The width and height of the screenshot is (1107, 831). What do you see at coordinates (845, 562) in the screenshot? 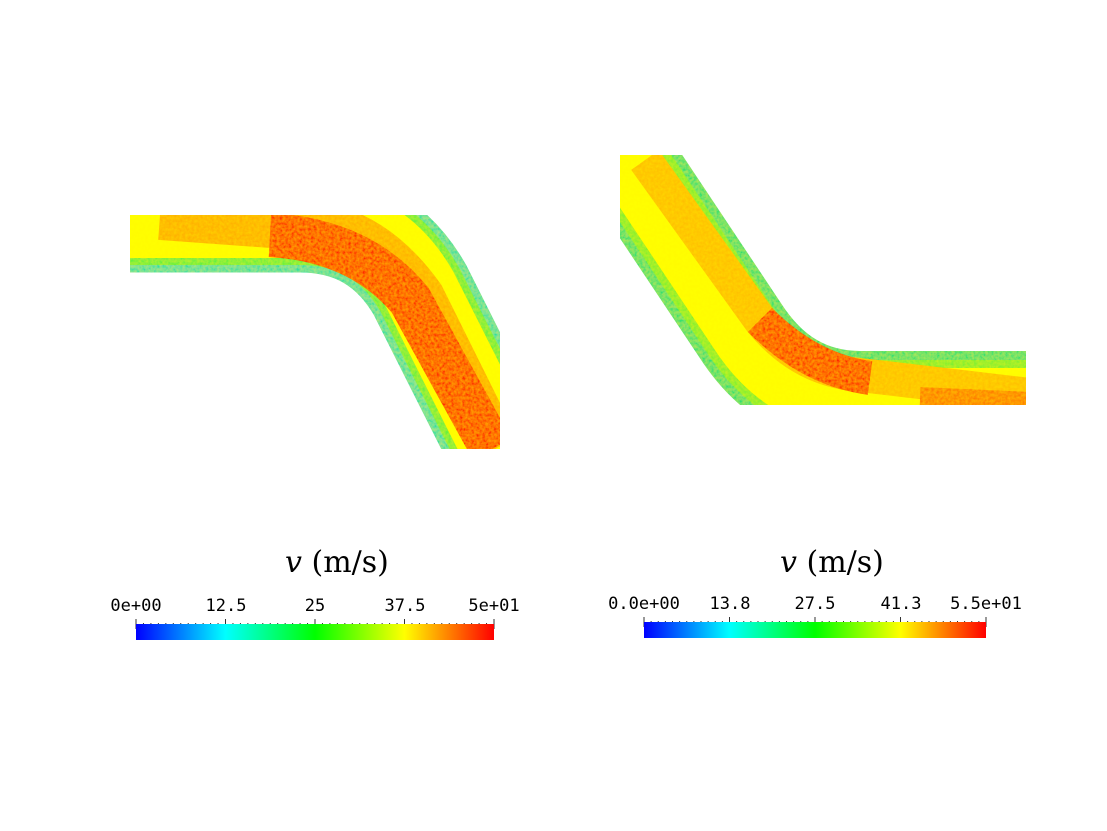
I see `right-variable-unit: (m/s)` at bounding box center [845, 562].